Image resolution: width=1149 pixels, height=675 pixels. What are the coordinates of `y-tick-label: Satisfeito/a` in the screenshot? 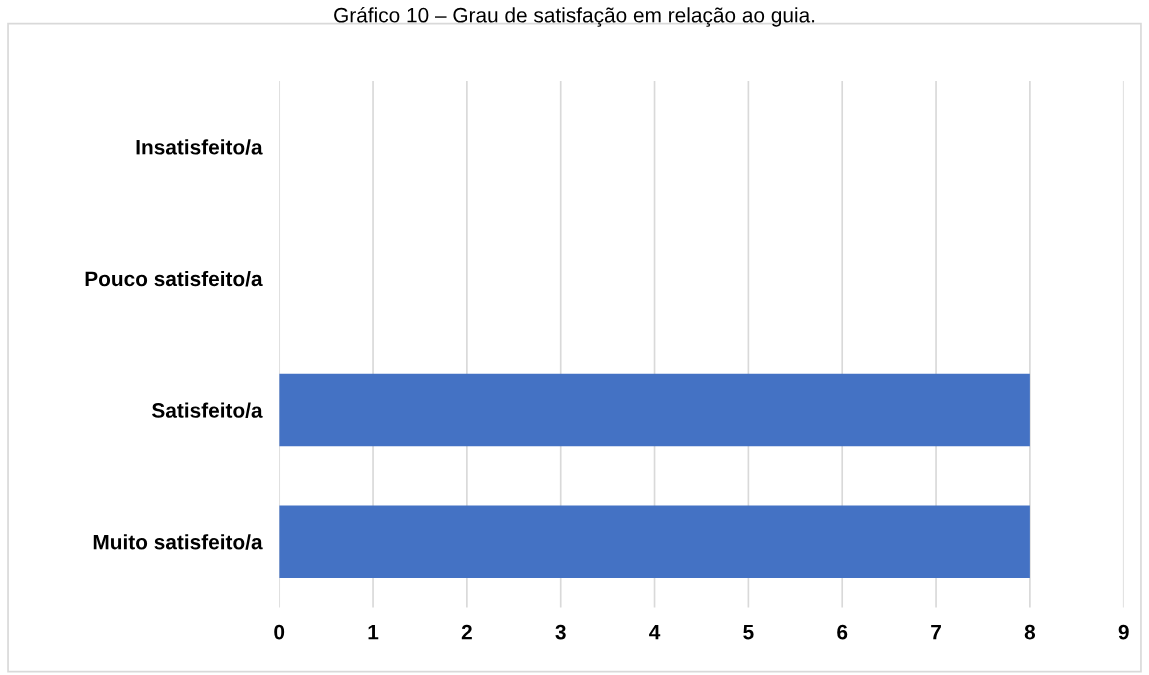 It's located at (207, 410).